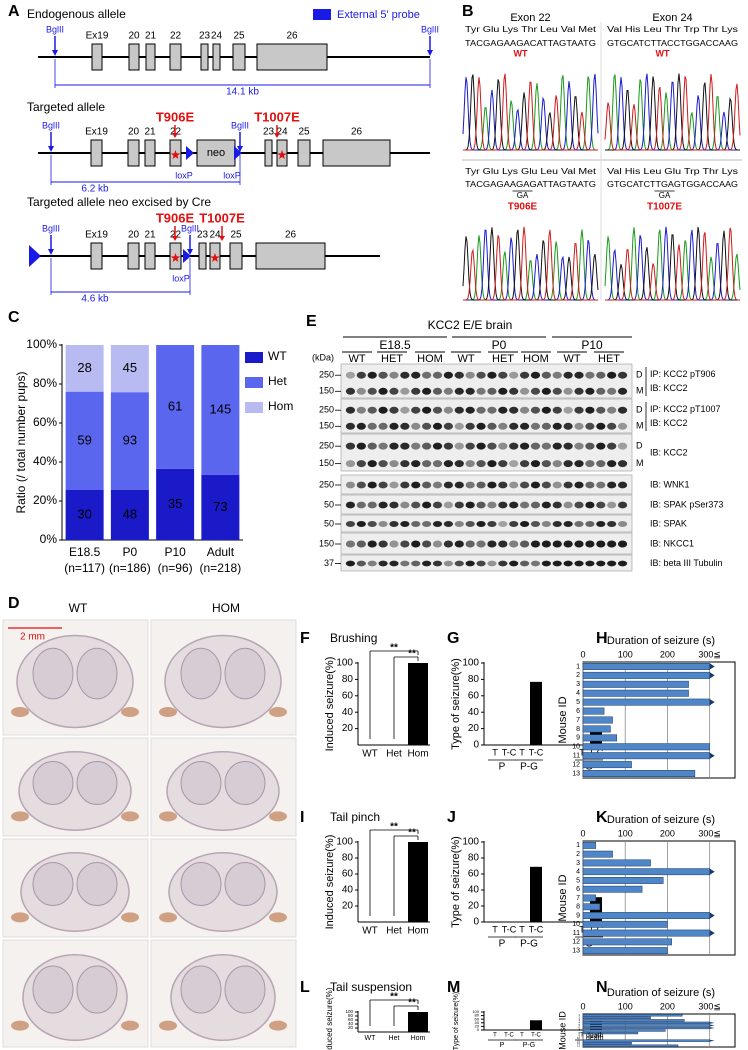 Image resolution: width=748 pixels, height=1050 pixels. I want to click on significance-label: **, so click(394, 997).